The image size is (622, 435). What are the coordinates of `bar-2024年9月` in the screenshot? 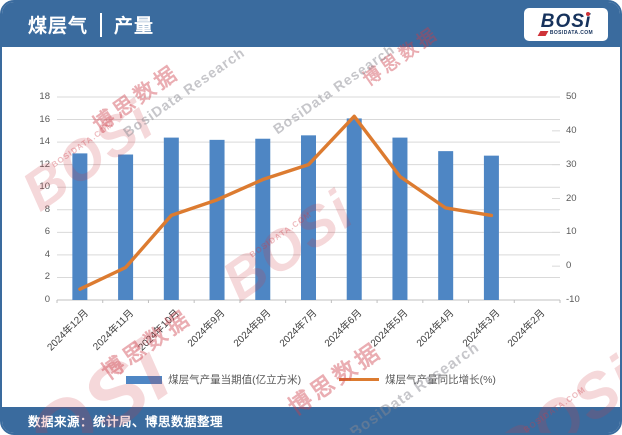 It's located at (217, 219).